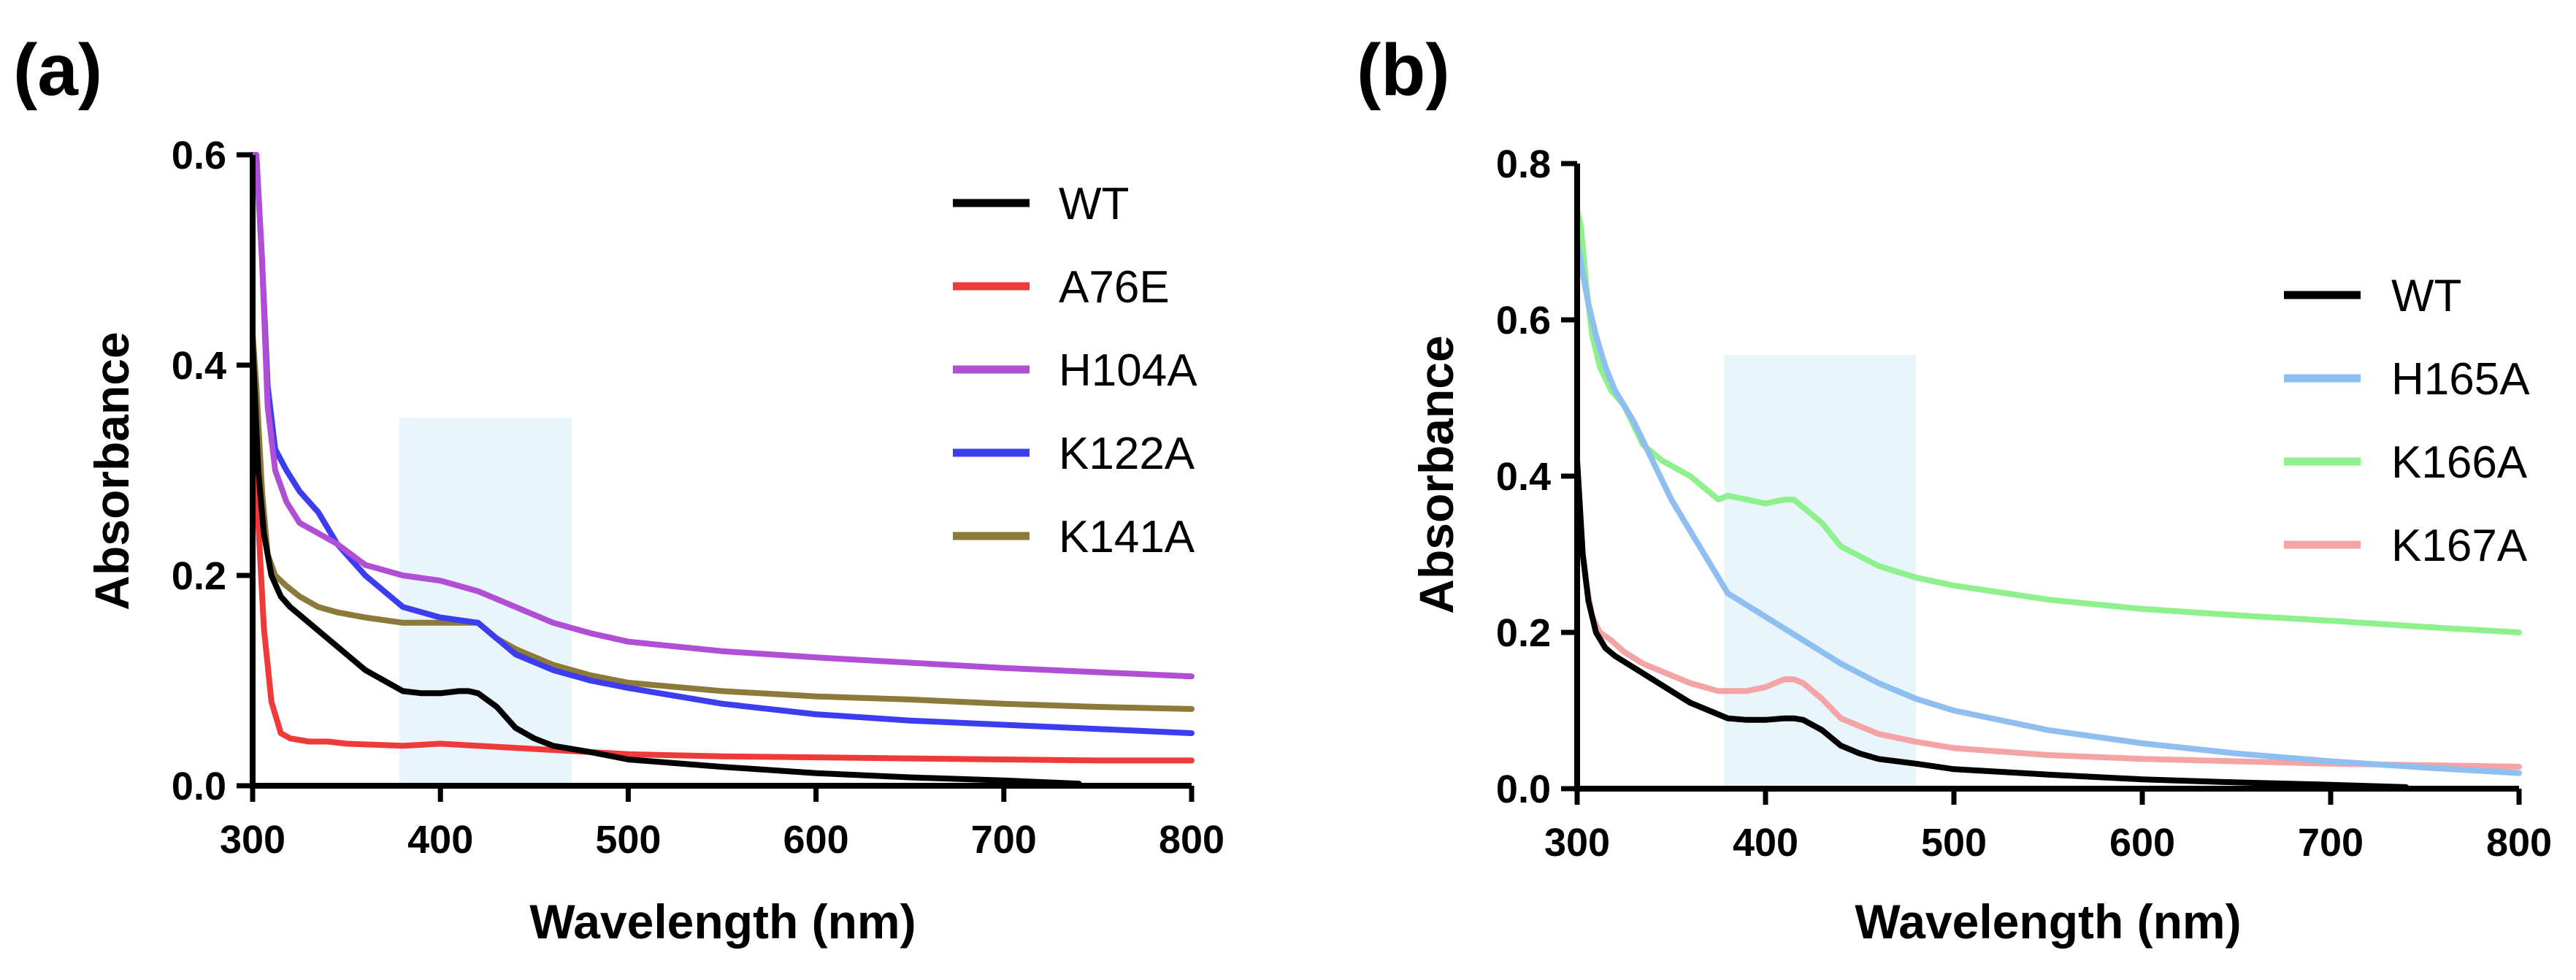  I want to click on panel-a-legend-label-h104a: H104A, so click(1128, 370).